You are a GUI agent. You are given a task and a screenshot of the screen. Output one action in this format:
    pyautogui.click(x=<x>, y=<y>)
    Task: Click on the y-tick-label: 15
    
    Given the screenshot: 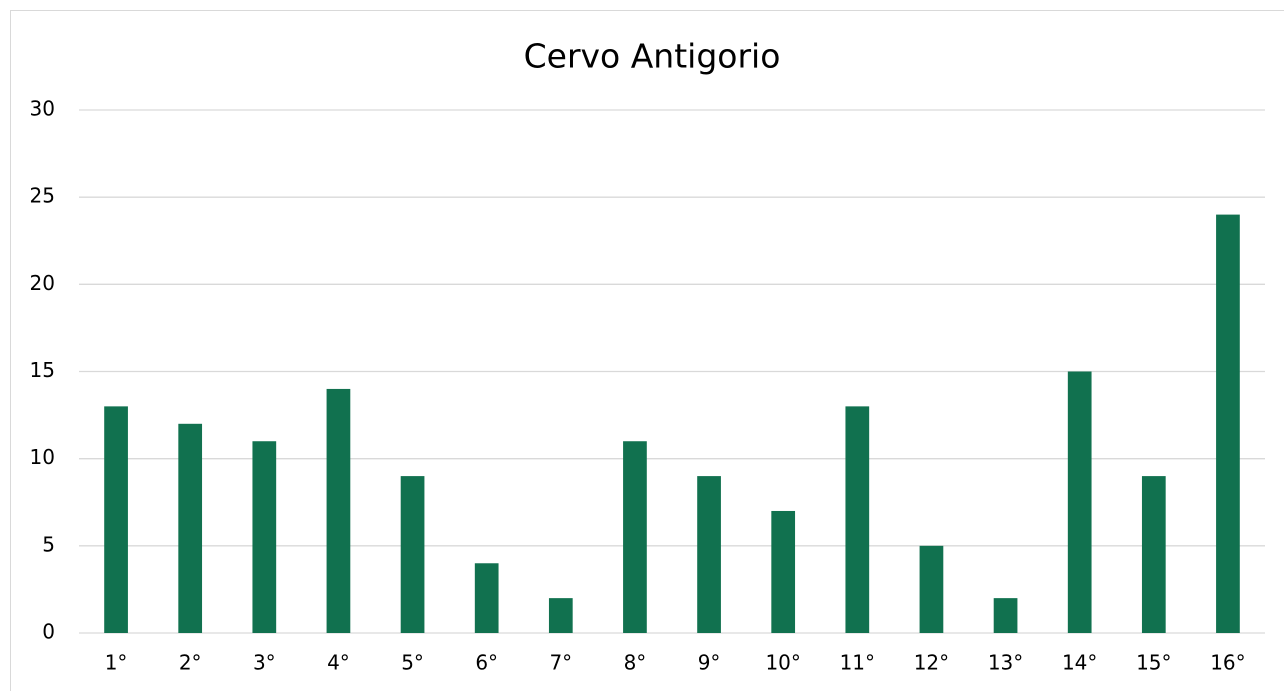 What is the action you would take?
    pyautogui.click(x=42, y=370)
    